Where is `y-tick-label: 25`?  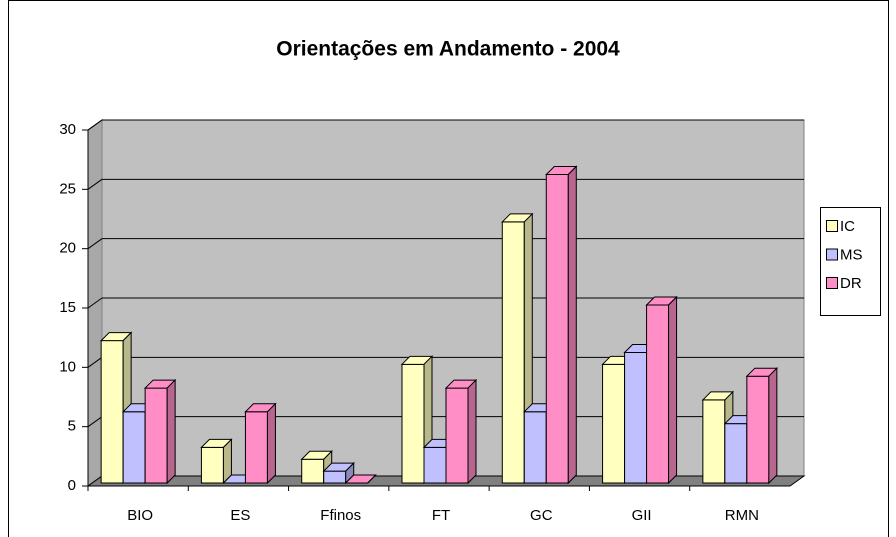
y-tick-label: 25 is located at coordinates (67, 188).